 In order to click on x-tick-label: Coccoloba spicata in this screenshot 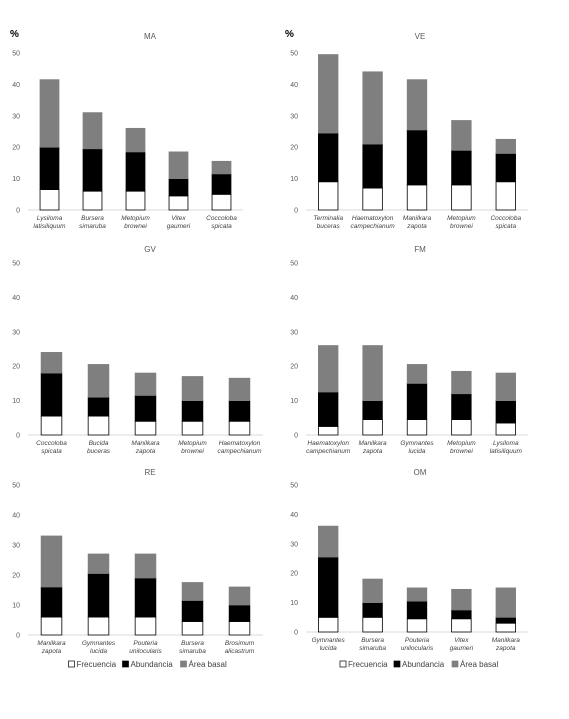, I will do `click(51, 447)`.